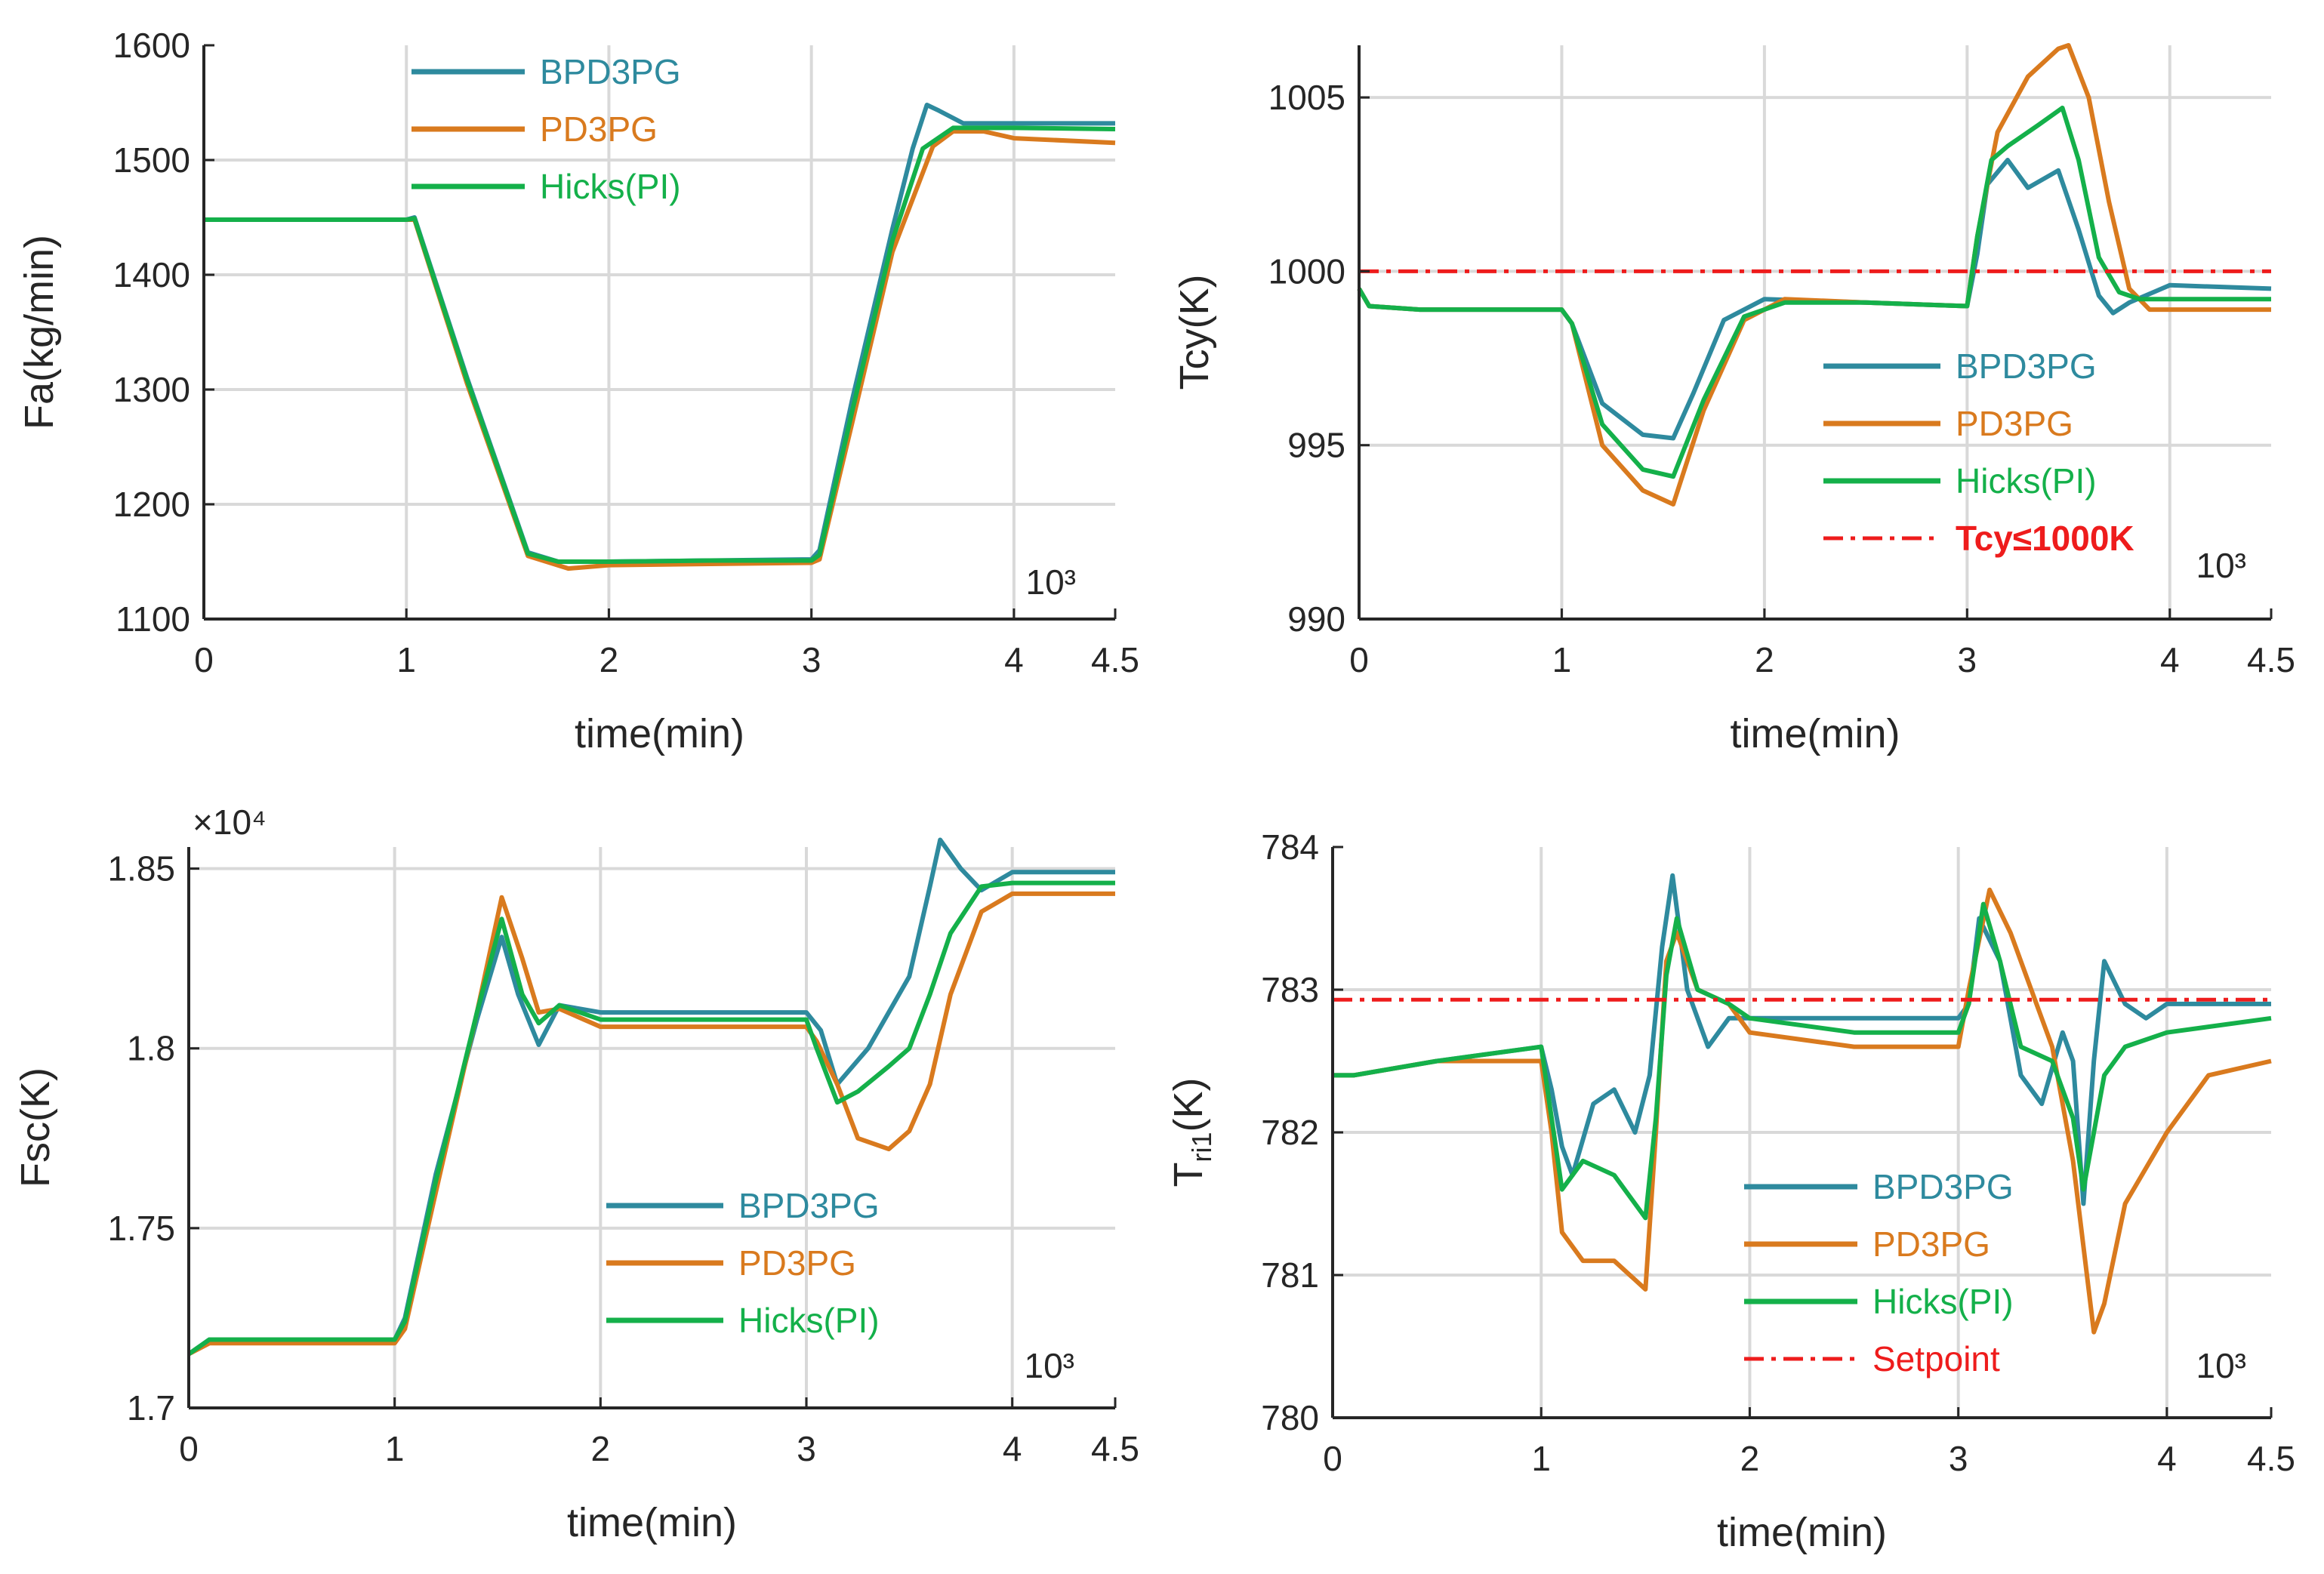 The image size is (2324, 1574). What do you see at coordinates (1191, 1132) in the screenshot?
I see `y-axis-label: Tri1(K)` at bounding box center [1191, 1132].